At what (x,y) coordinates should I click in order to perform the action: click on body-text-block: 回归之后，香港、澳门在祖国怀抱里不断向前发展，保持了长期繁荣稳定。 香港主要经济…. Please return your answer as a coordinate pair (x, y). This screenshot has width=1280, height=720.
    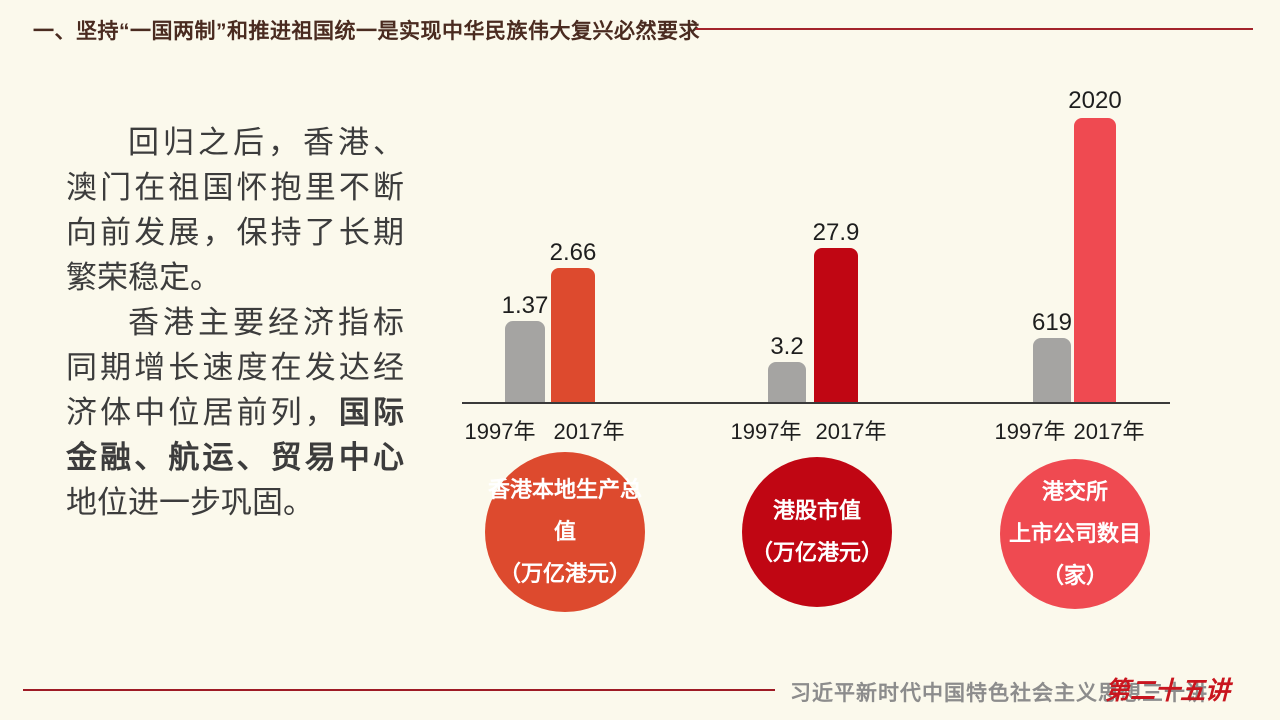
    Looking at the image, I should click on (235, 322).